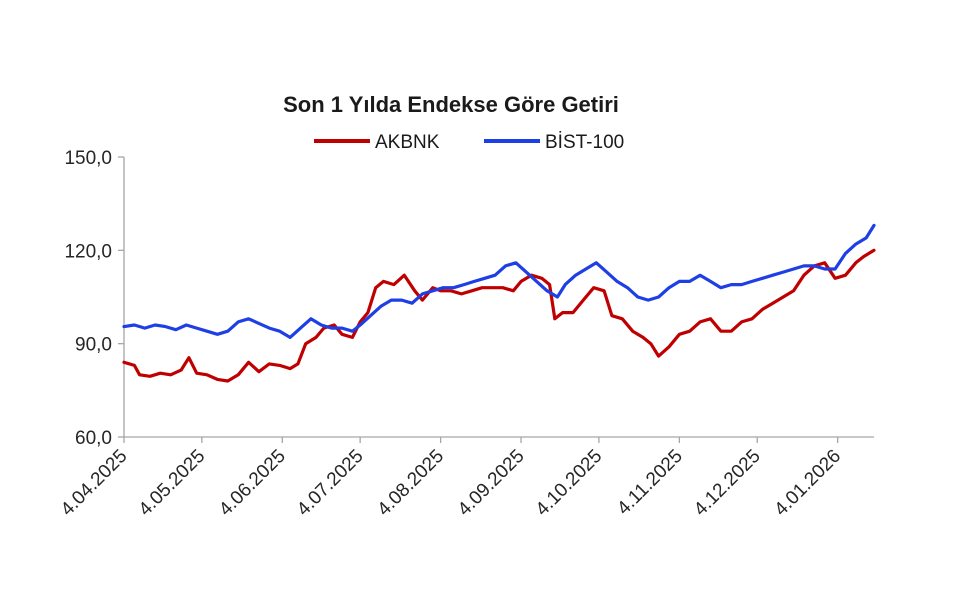 The image size is (960, 605). I want to click on x-tick-label: 4.11.2025, so click(650, 483).